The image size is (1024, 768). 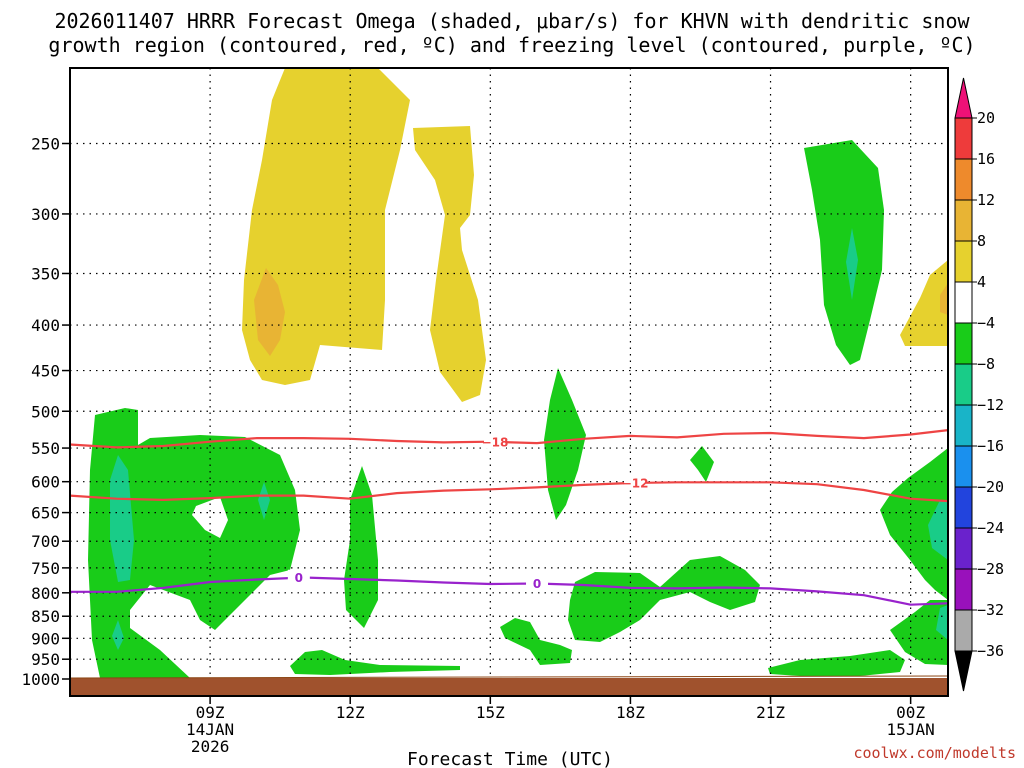 What do you see at coordinates (981, 282) in the screenshot?
I see `colorbar-label-4: 4` at bounding box center [981, 282].